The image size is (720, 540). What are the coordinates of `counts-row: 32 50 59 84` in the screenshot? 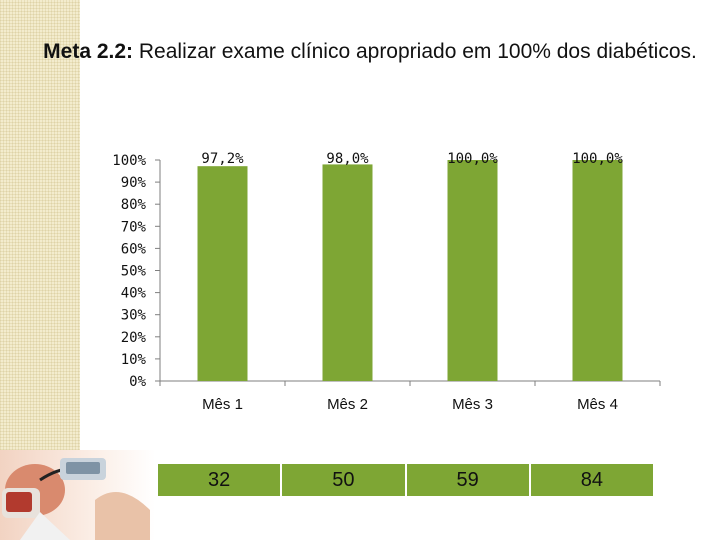 It's located at (405, 480).